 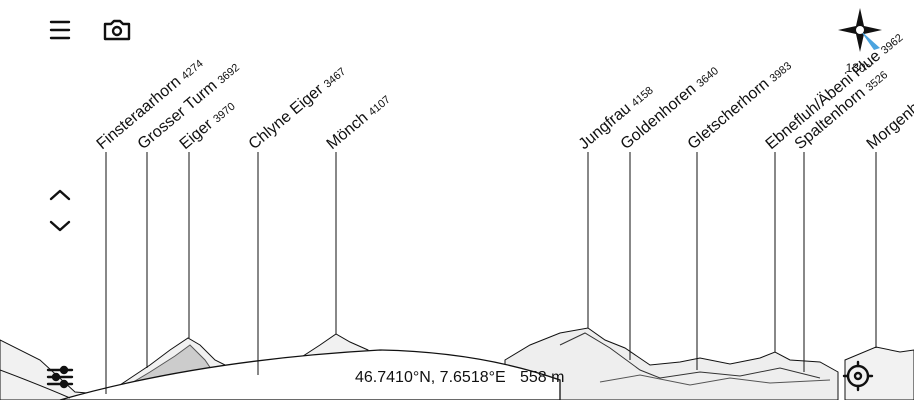 I want to click on settings-button, so click(x=60, y=377).